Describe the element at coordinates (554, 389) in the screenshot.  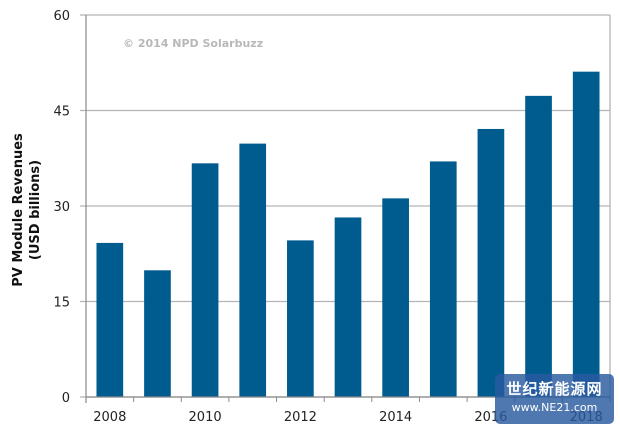
I see `watermark-chinese: 世纪新能源网` at that location.